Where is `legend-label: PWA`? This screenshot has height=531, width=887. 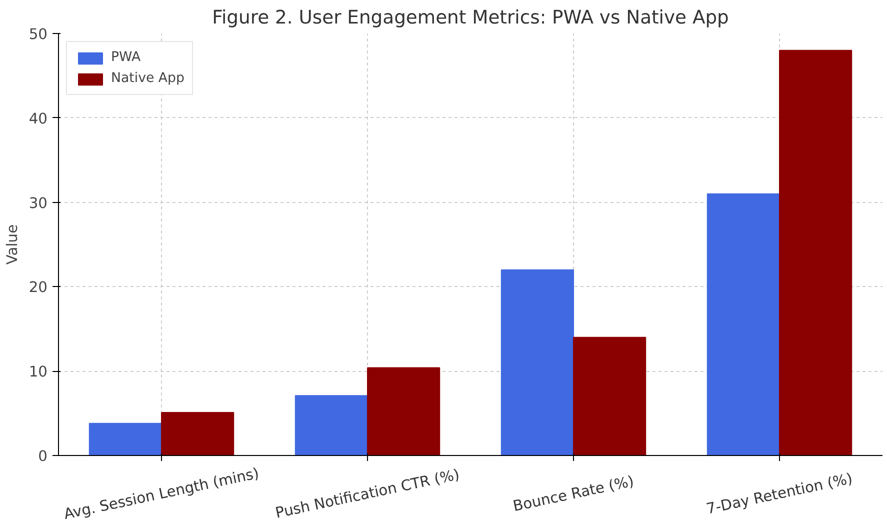 legend-label: PWA is located at coordinates (126, 57).